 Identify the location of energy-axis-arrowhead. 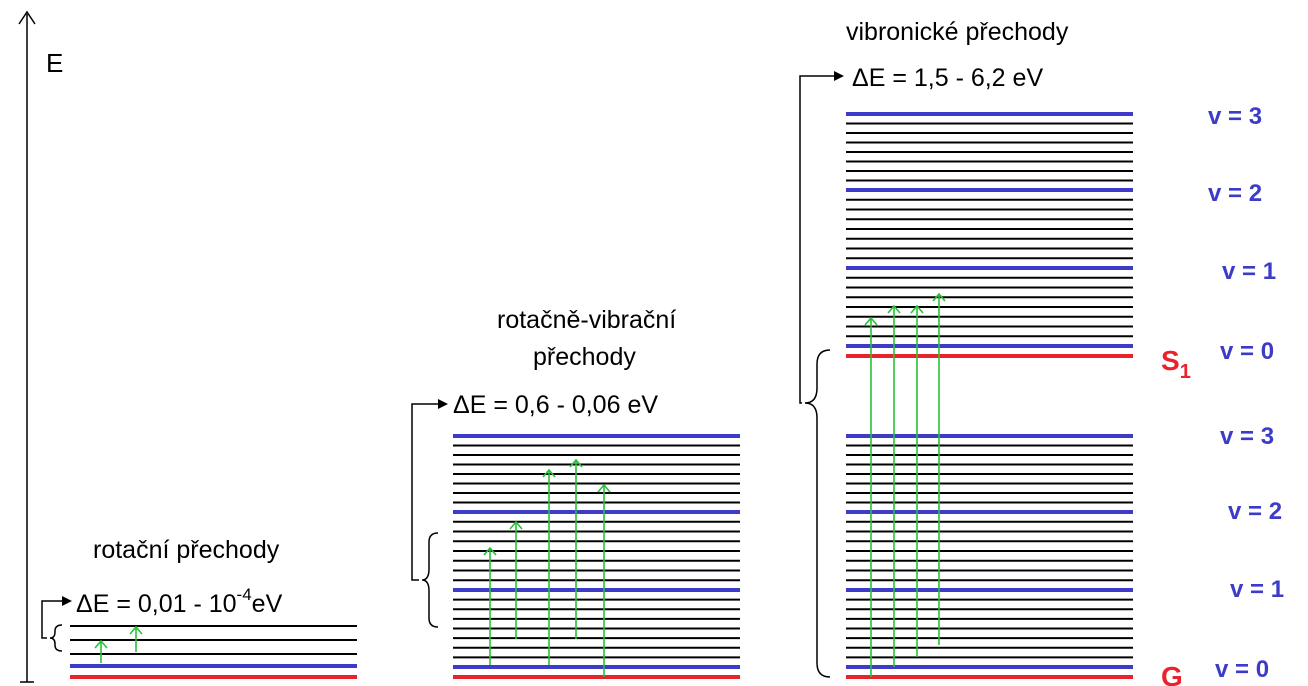
(27, 17).